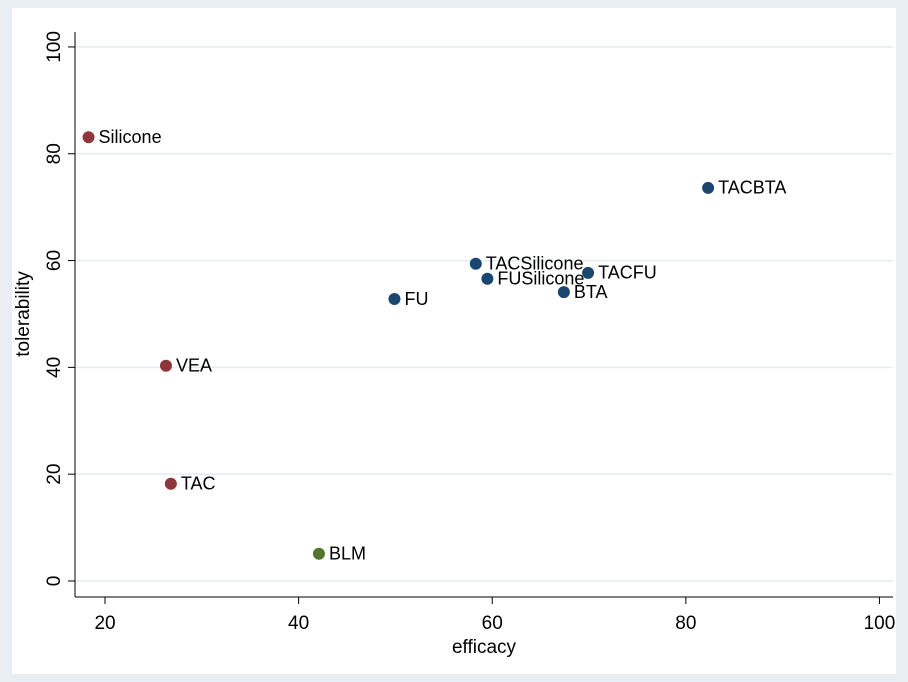  I want to click on y-tick-label: 20, so click(54, 474).